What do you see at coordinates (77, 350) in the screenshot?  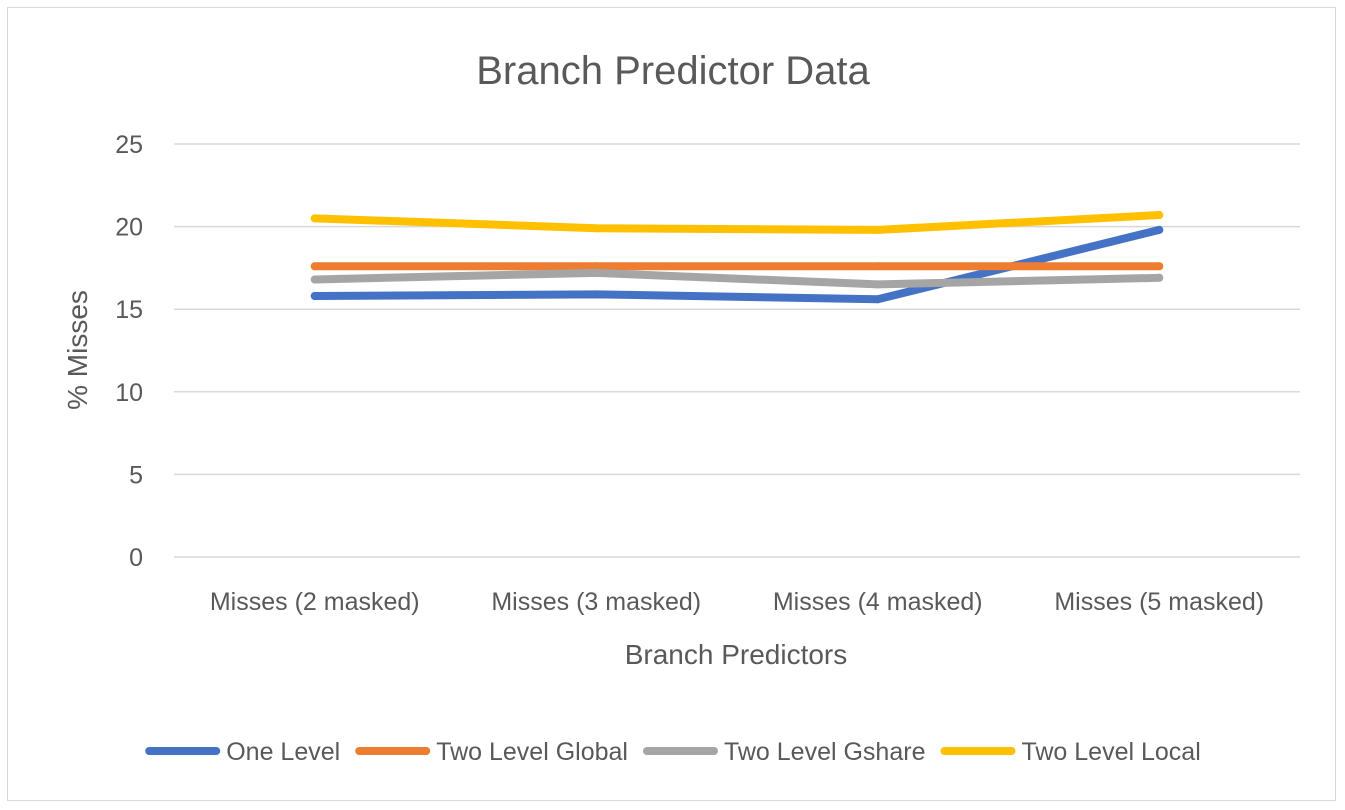 I see `y-axis-label: % Misses` at bounding box center [77, 350].